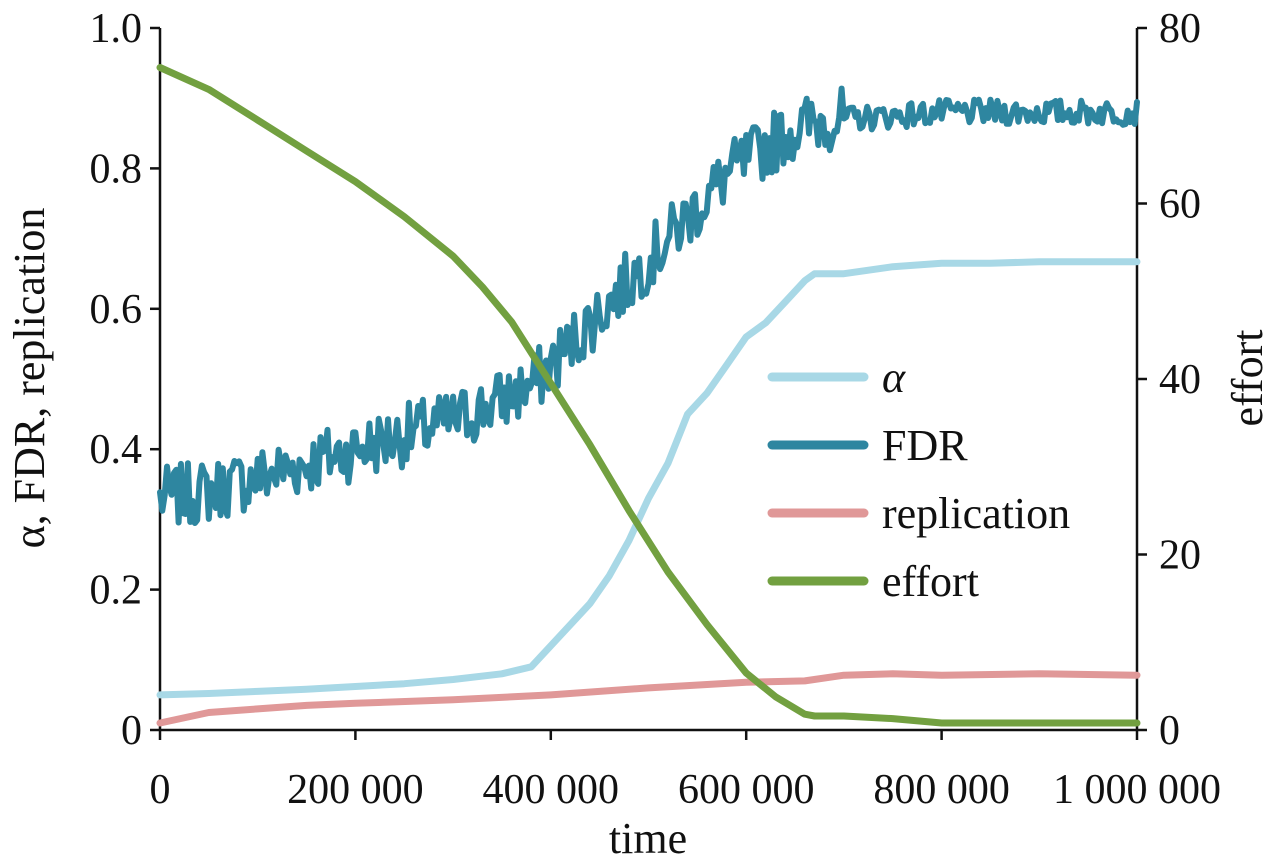  Describe the element at coordinates (551, 790) in the screenshot. I see `x-tick-label: 400 000` at that location.